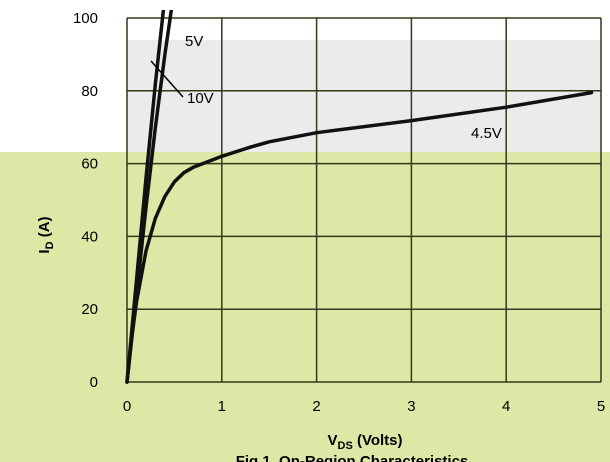  I want to click on x-axis-title-subscript: DS, so click(345, 446).